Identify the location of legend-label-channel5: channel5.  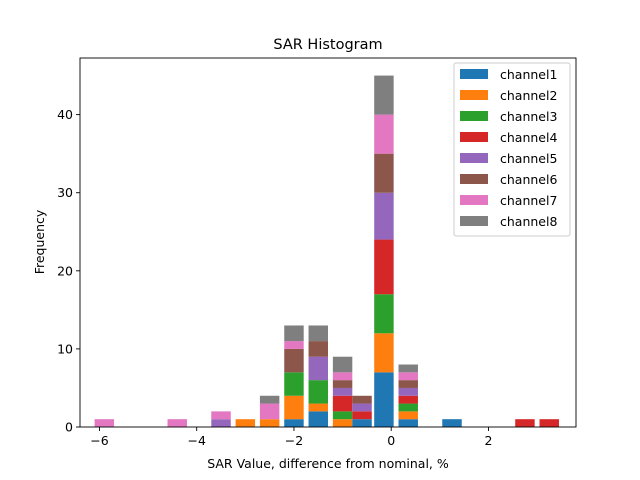
(528, 158).